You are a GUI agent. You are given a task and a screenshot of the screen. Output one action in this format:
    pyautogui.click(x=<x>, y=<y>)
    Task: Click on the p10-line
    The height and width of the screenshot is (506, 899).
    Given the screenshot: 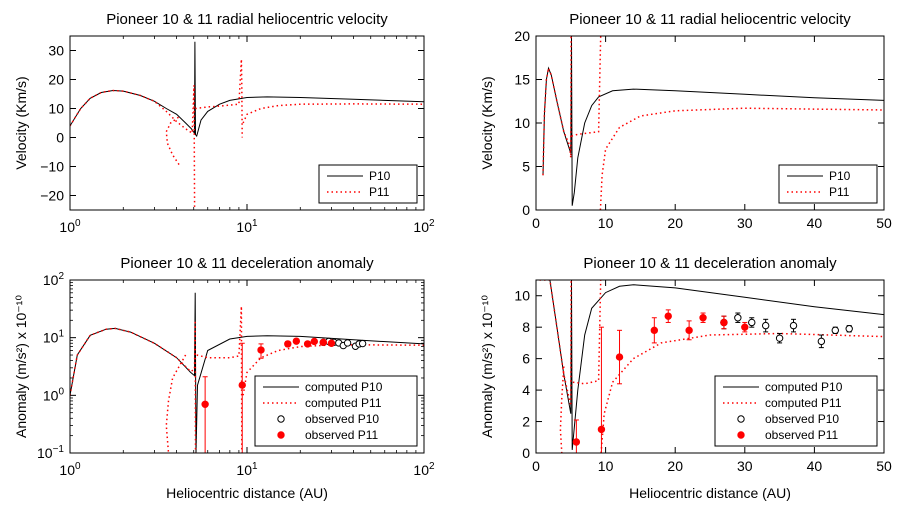 What is the action you would take?
    pyautogui.click(x=713, y=121)
    